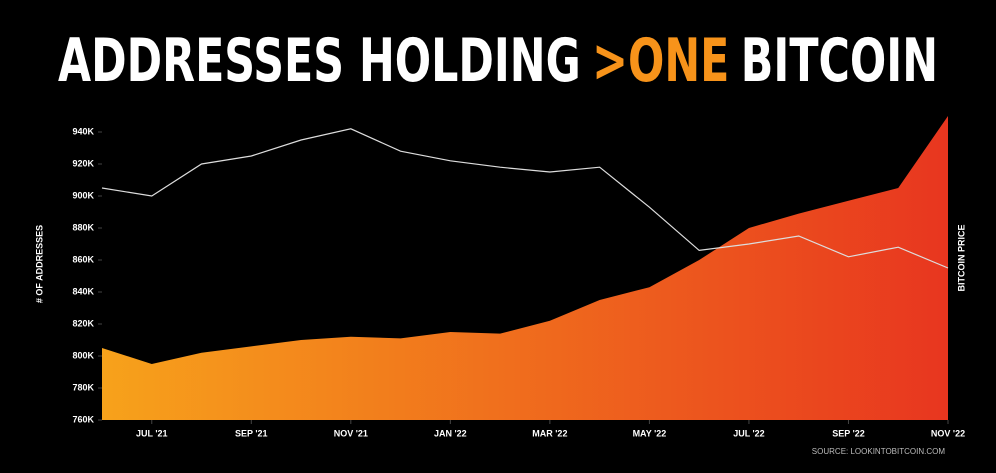  What do you see at coordinates (39, 264) in the screenshot?
I see `y-axis-label: # OF ADDRESSES` at bounding box center [39, 264].